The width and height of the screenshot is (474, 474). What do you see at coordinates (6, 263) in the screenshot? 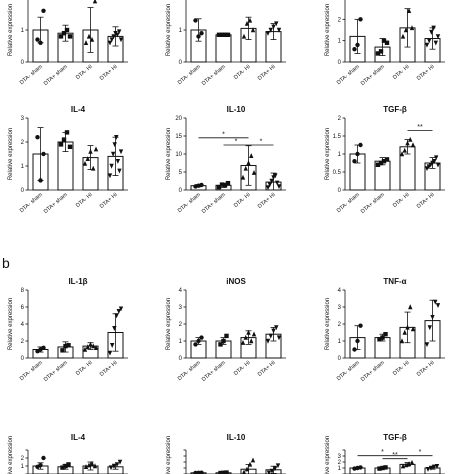
I see `panel-letter-b: b` at bounding box center [6, 263].